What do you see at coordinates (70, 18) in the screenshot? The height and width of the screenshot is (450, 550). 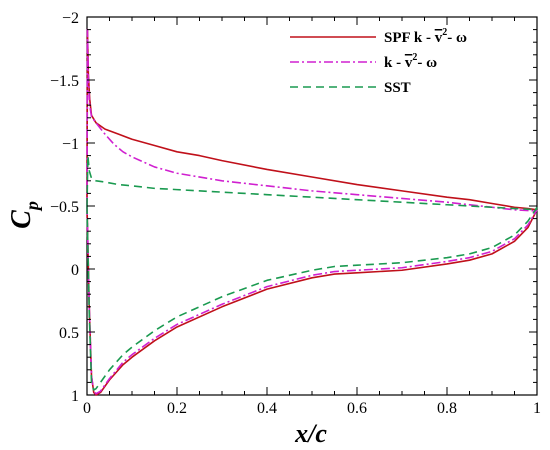 I see `y-tick-label: −2` at bounding box center [70, 18].